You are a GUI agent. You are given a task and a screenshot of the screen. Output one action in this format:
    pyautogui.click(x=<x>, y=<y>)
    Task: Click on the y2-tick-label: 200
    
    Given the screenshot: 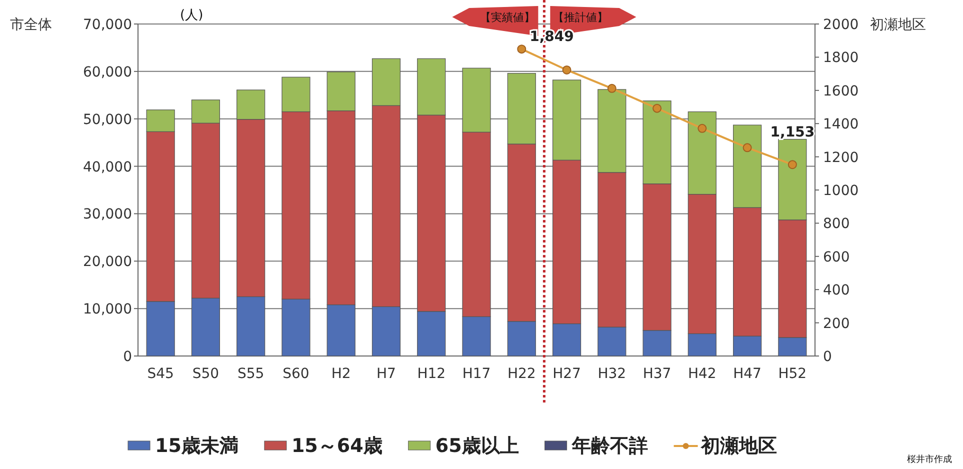 What is the action you would take?
    pyautogui.click(x=836, y=324)
    